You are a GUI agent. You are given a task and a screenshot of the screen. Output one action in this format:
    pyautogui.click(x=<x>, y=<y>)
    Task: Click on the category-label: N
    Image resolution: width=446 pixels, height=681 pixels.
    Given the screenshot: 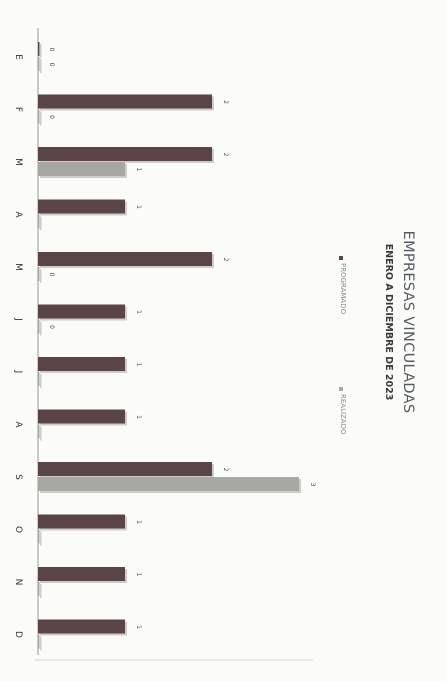 What is the action you would take?
    pyautogui.click(x=18, y=582)
    